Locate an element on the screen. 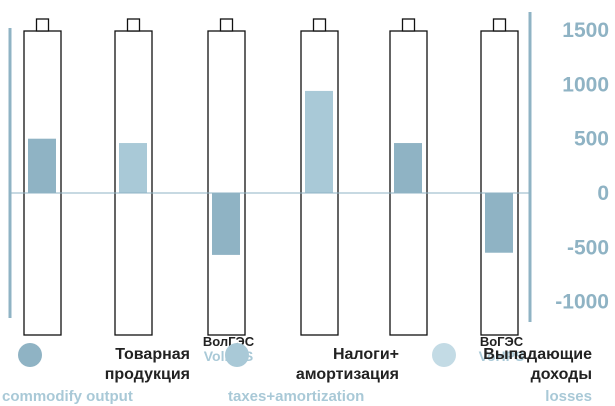 Image resolution: width=615 pixels, height=406 pixels. legend-label: Товарная is located at coordinates (152, 354).